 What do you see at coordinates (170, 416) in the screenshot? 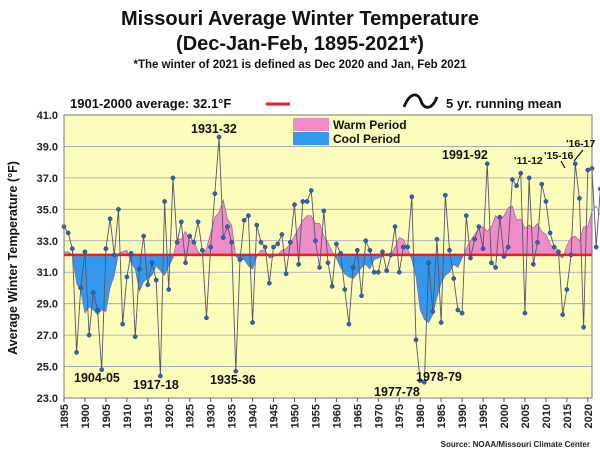
I see `x-tick-label: 1920` at bounding box center [170, 416].